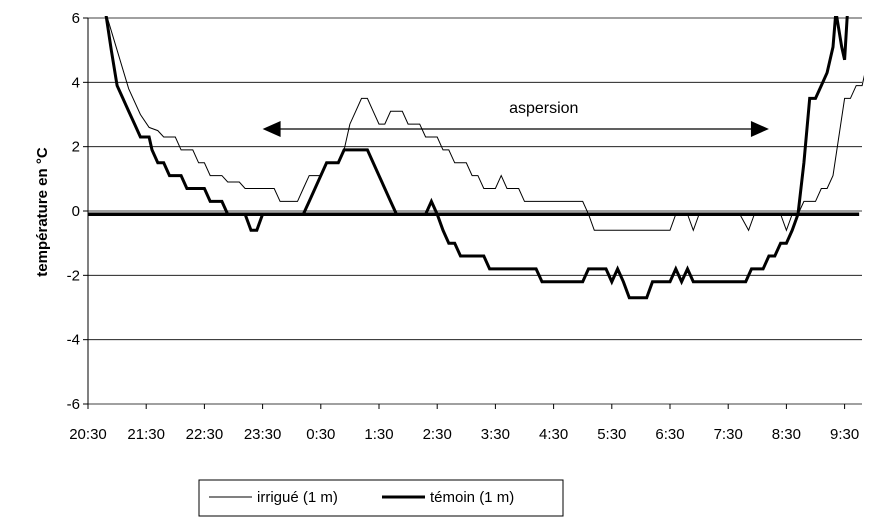 This screenshot has width=876, height=517. I want to click on y-tick-label: -6, so click(73, 404).